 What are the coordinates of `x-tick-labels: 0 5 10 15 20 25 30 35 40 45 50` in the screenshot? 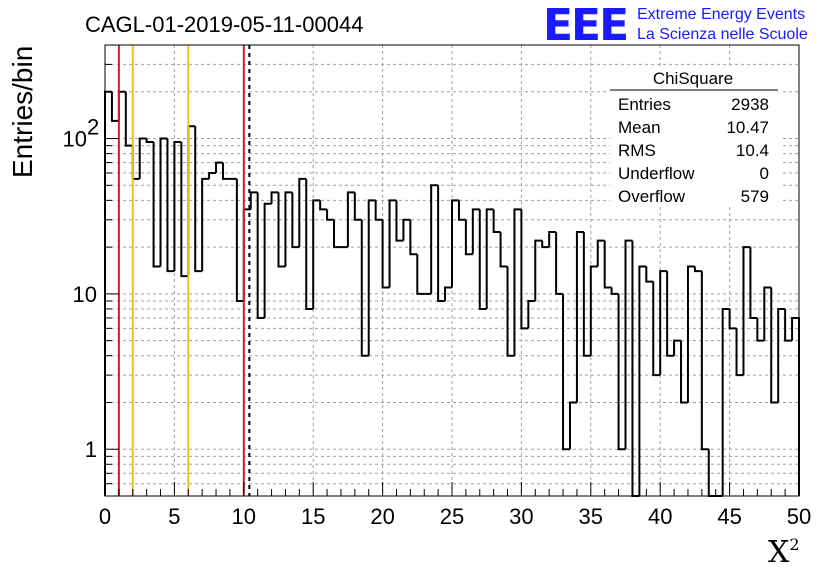 It's located at (455, 516).